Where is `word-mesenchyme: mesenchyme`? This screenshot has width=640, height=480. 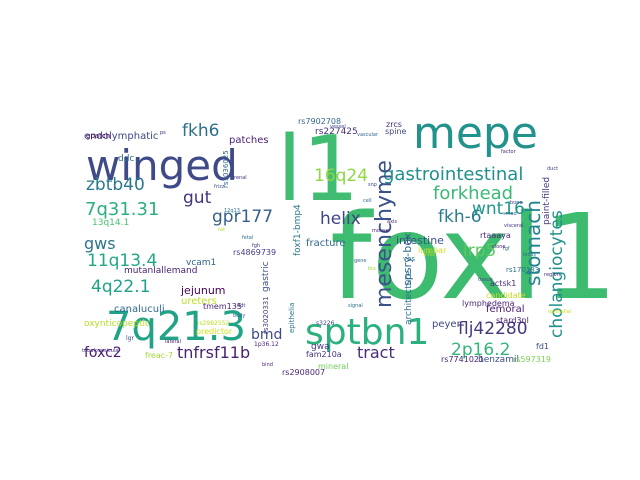 word-mesenchyme: mesenchyme is located at coordinates (384, 234).